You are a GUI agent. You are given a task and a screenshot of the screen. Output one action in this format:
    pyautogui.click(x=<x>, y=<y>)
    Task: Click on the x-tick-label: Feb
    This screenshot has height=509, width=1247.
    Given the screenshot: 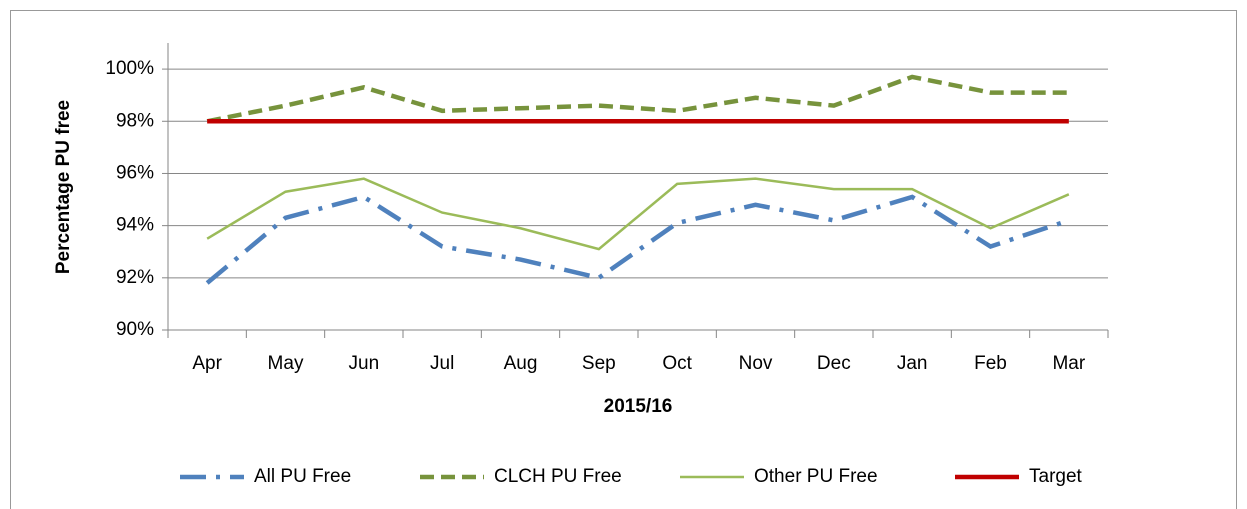 What is the action you would take?
    pyautogui.click(x=990, y=363)
    